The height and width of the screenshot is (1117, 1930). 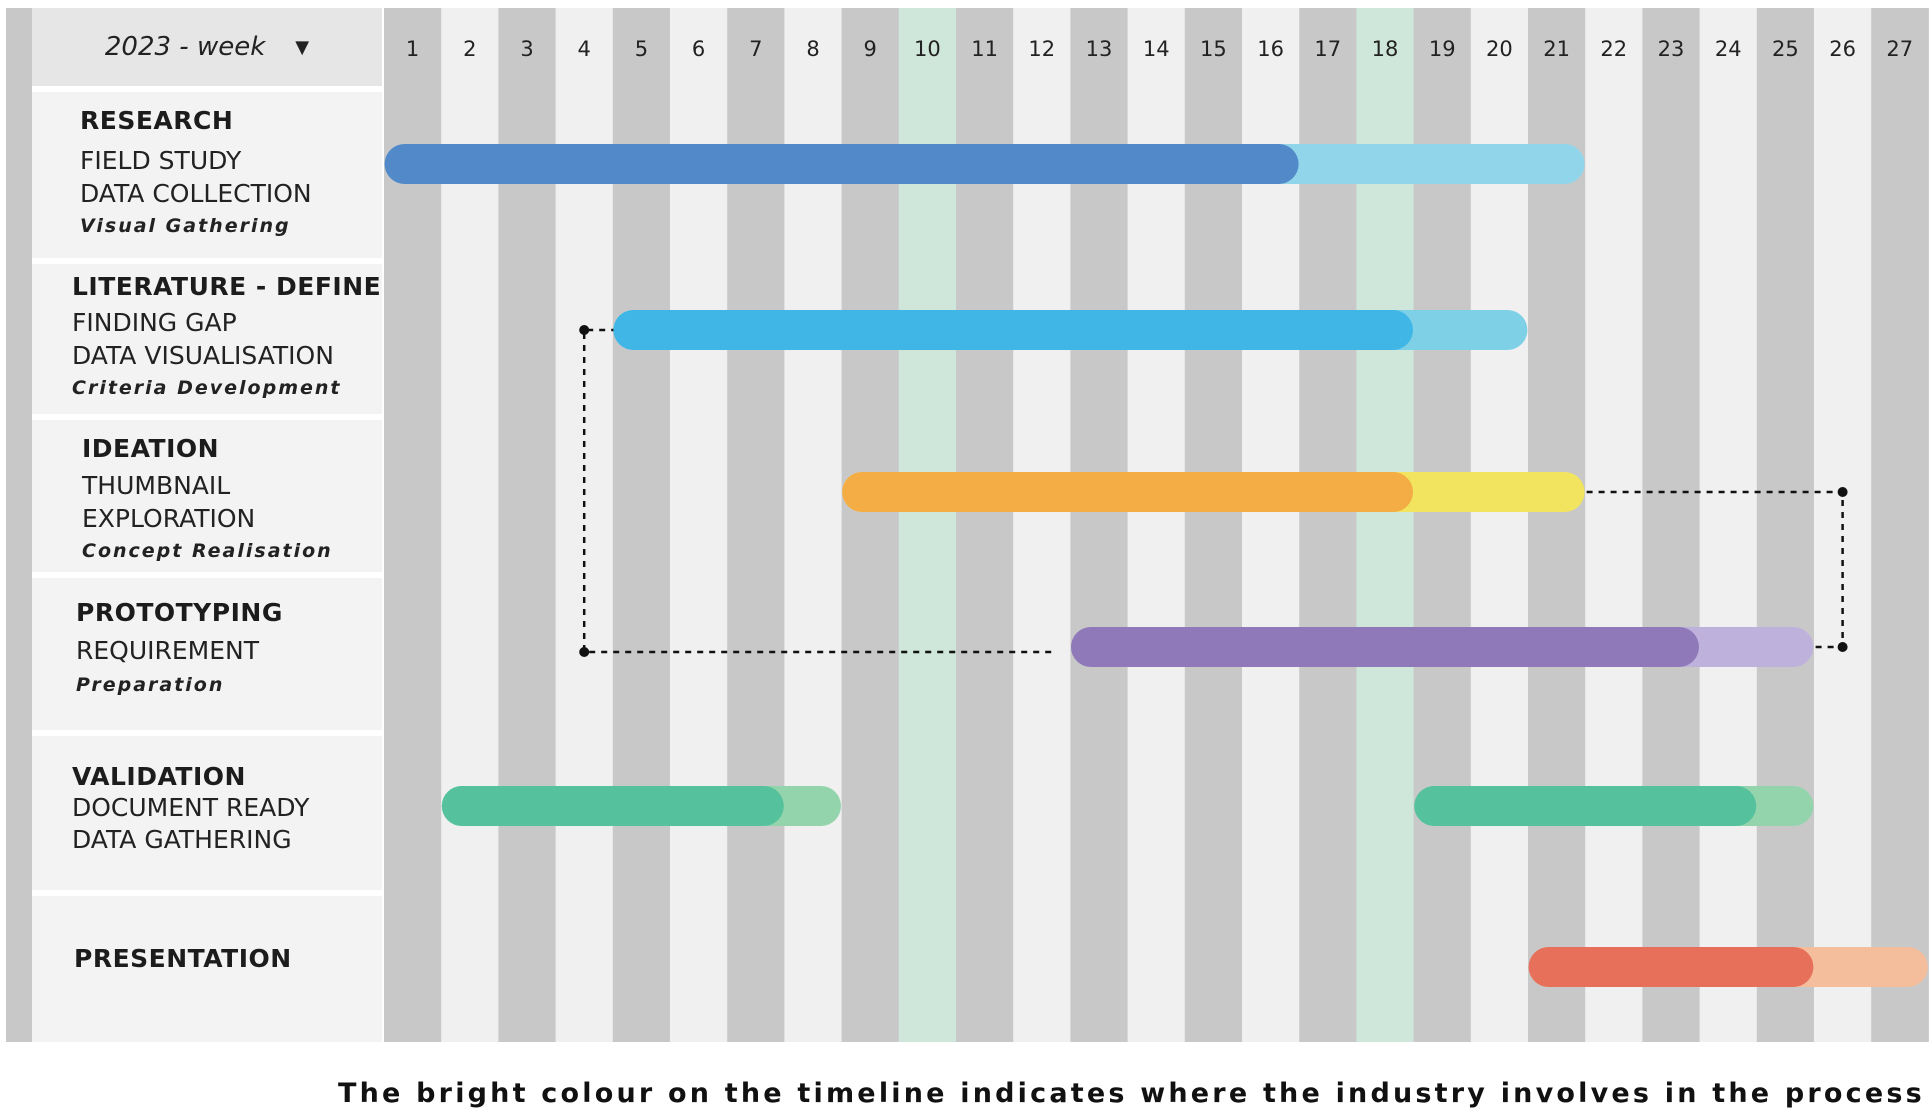 I want to click on task-line: FINDING GAP, so click(x=154, y=322).